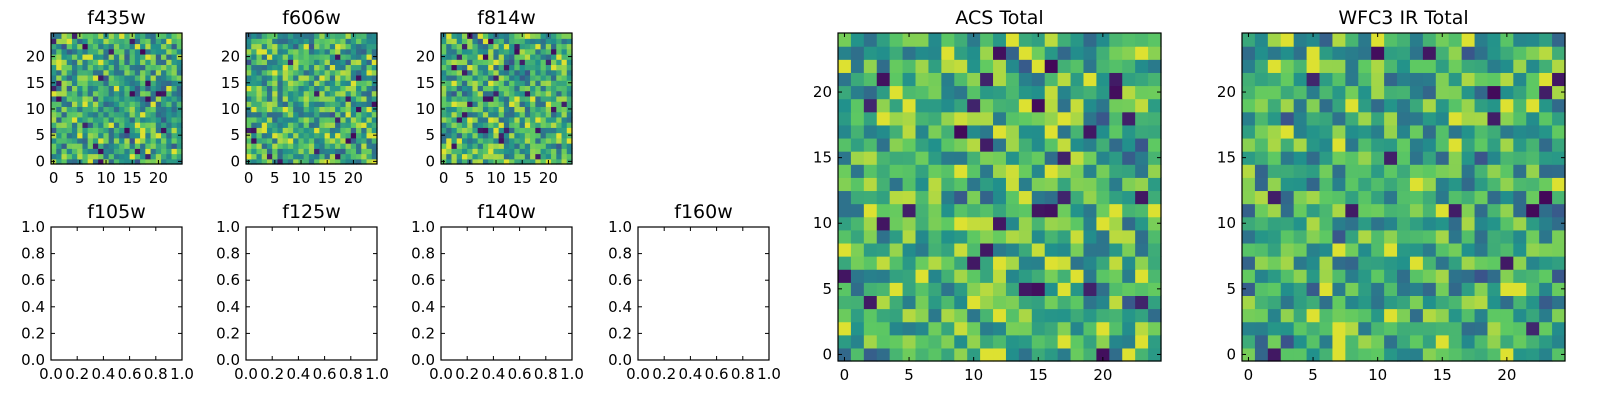 This screenshot has width=1600, height=400. I want to click on x-tick-label: 0.0, so click(51, 374).